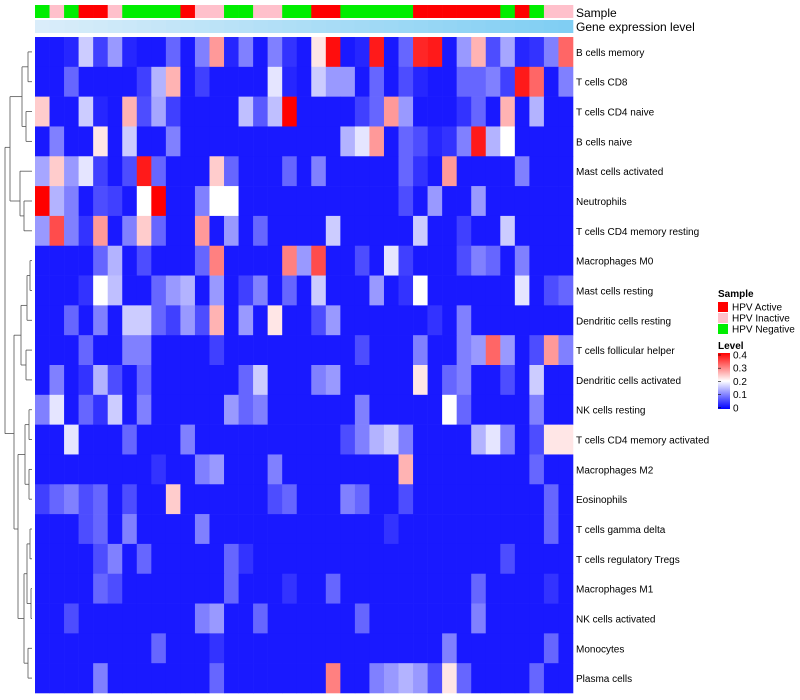  I want to click on level-legend-tick-label: 0.3, so click(740, 369).